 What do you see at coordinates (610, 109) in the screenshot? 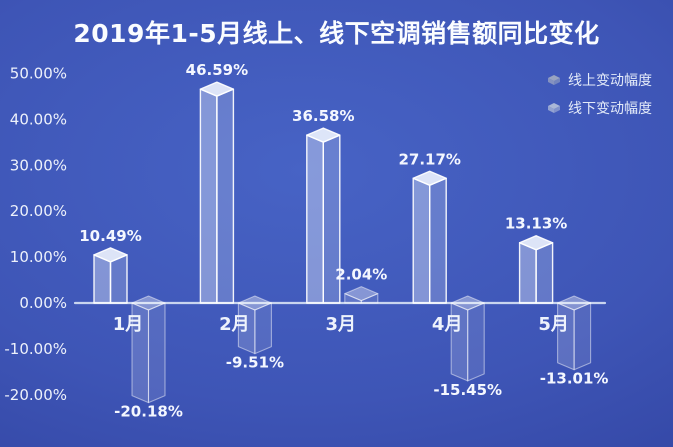
I see `legend-label-offline: 线下变动幅度` at bounding box center [610, 109].